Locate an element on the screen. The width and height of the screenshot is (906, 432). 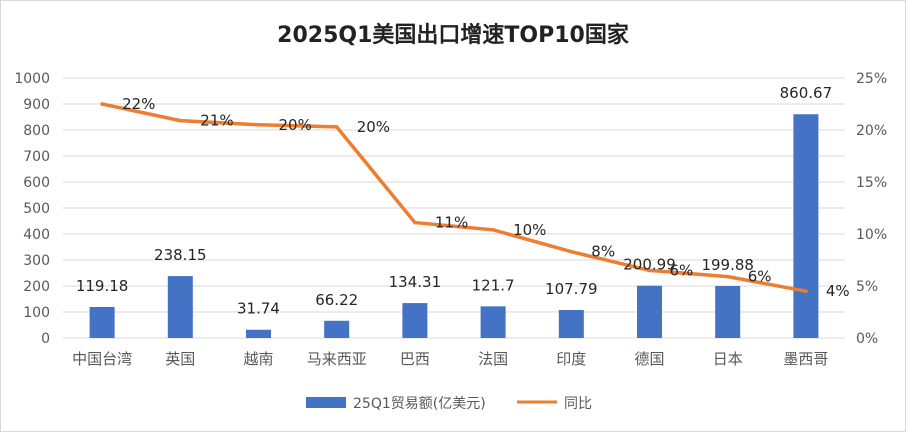
y-left-axis: 0 100 200 300 400 500 600 700 800 900 1000 is located at coordinates (32, 209).